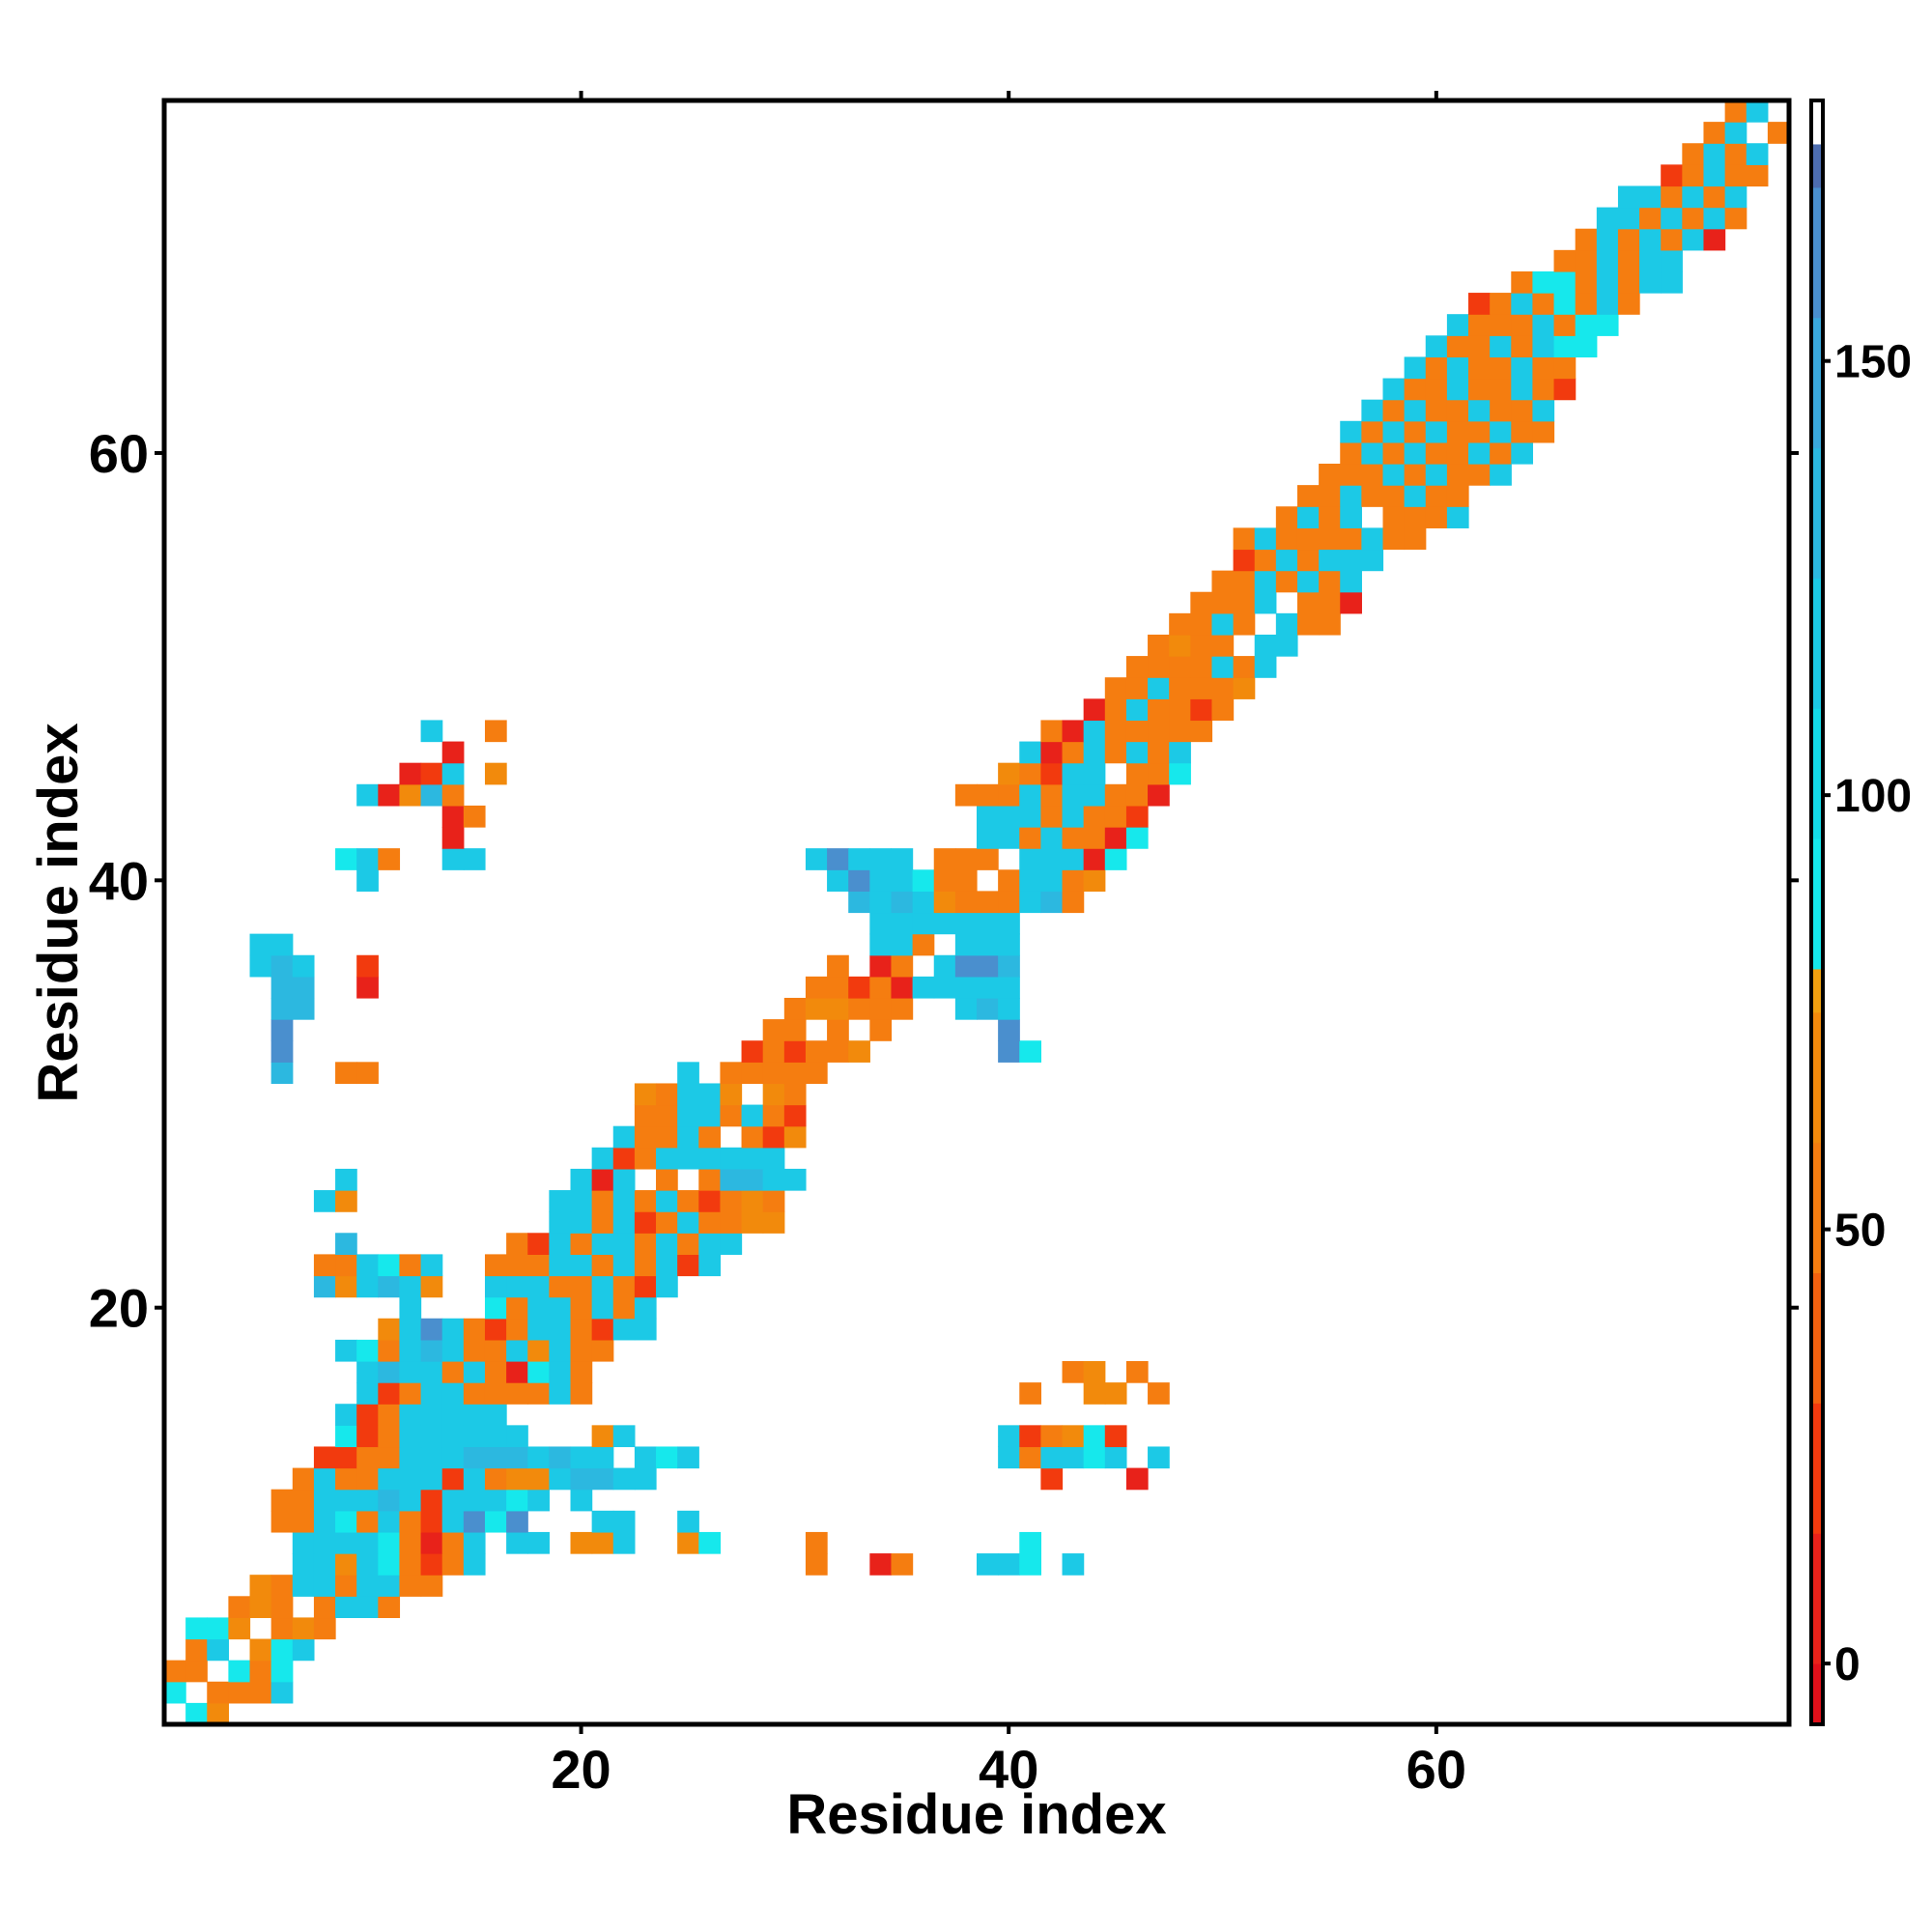 The image size is (1932, 1932). What do you see at coordinates (581, 1769) in the screenshot?
I see `x-tick-label: 20` at bounding box center [581, 1769].